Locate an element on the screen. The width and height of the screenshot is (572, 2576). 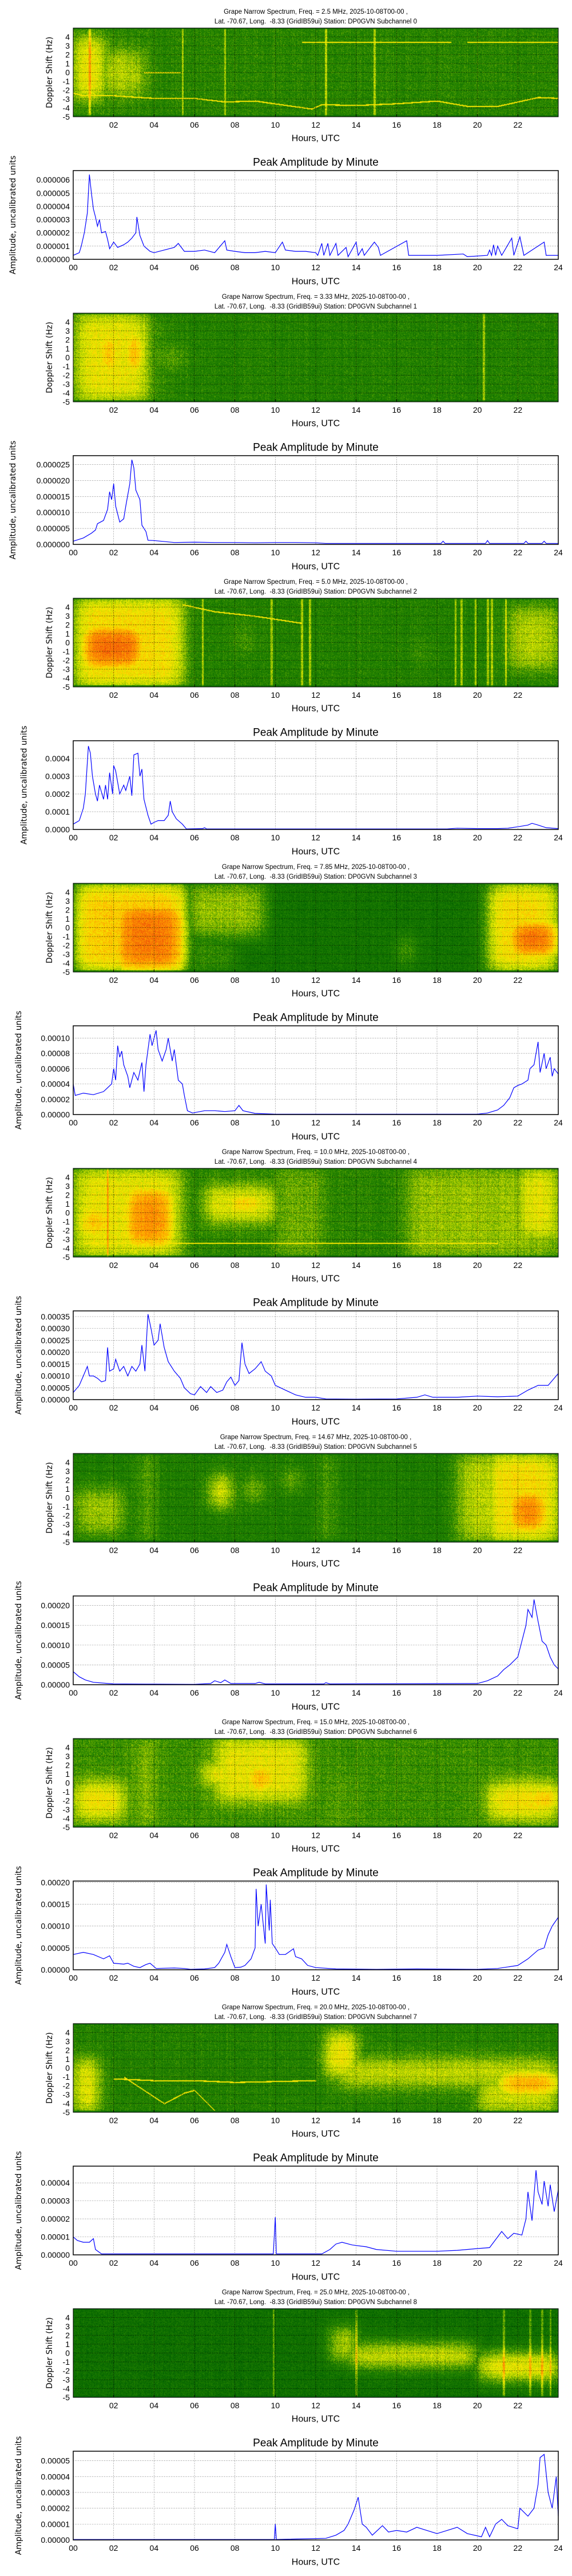
y-tick-label: 0.00020 is located at coordinates (55, 1882).